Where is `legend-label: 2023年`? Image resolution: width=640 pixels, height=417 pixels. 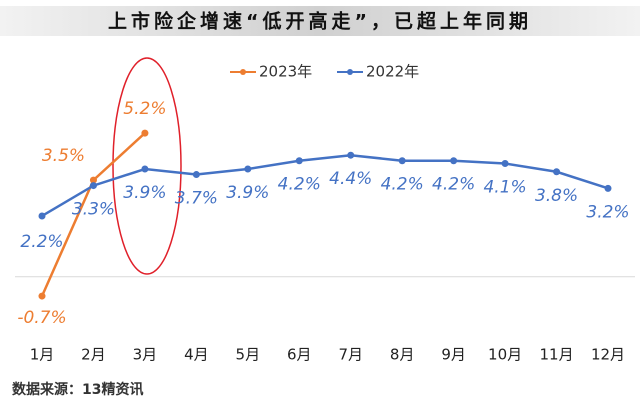 legend-label: 2023年 is located at coordinates (285, 72).